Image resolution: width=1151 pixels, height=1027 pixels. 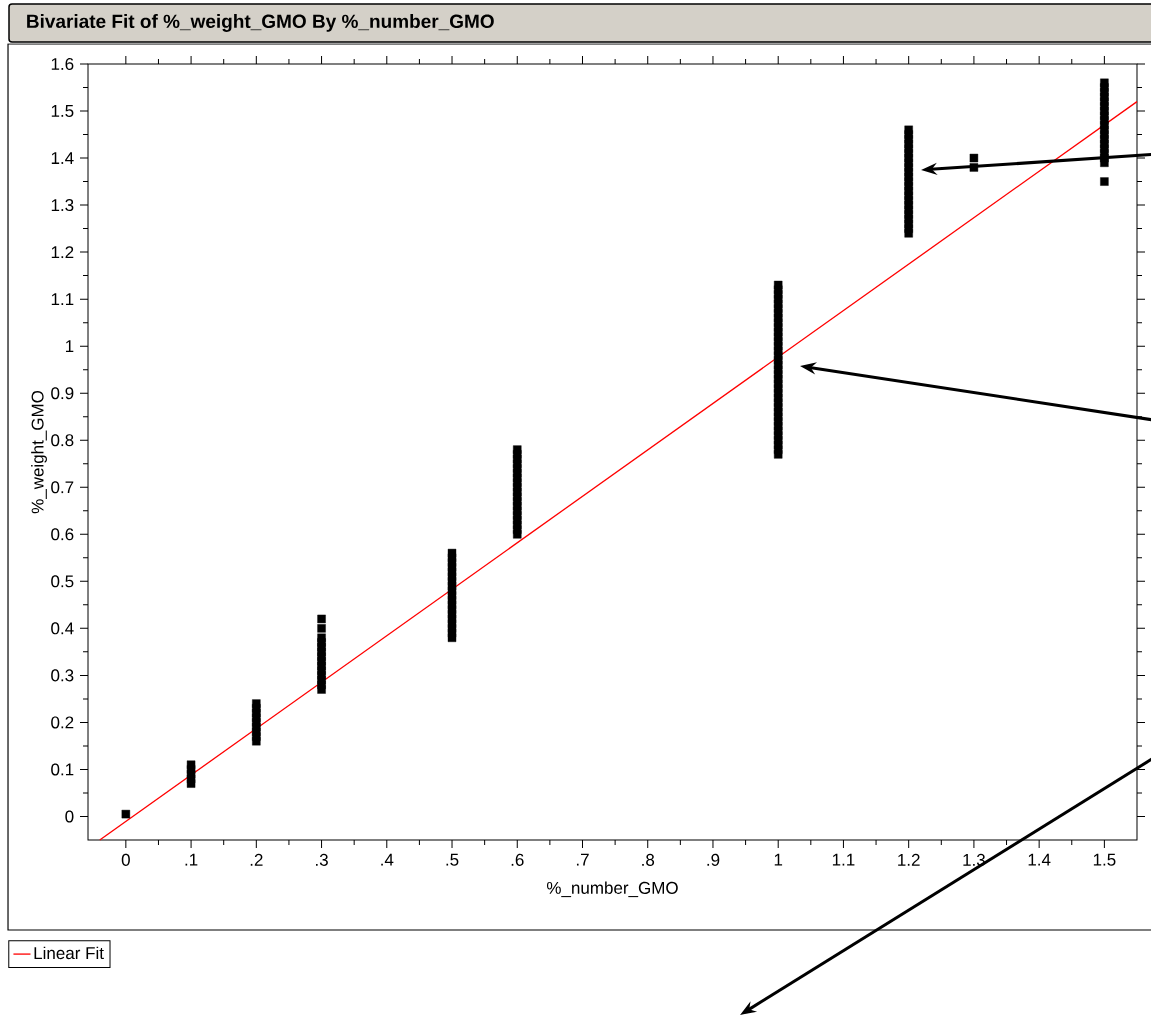 What do you see at coordinates (62, 534) in the screenshot?
I see `y-tick-label: 0.6` at bounding box center [62, 534].